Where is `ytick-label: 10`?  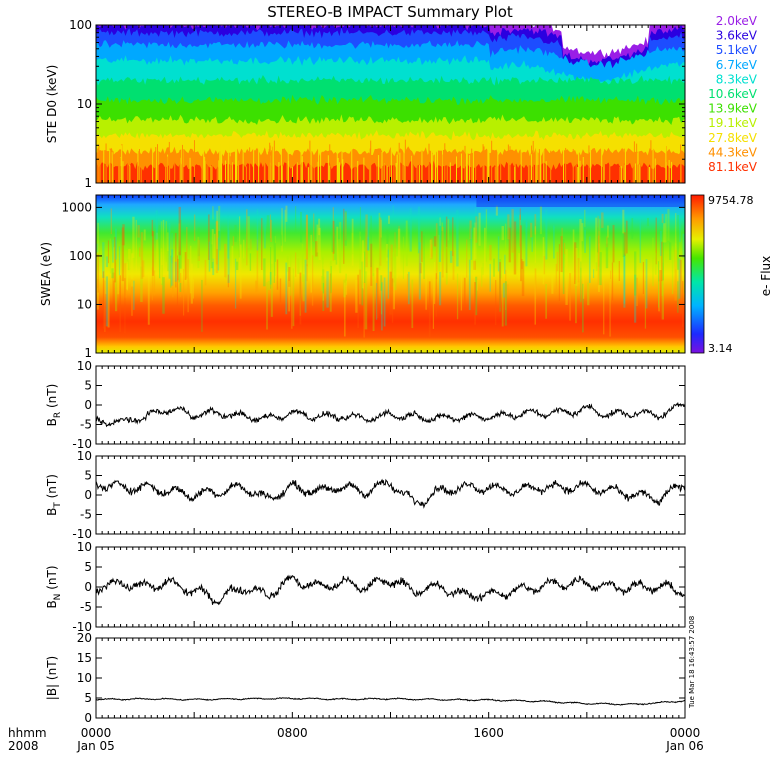 ytick-label: 10 is located at coordinates (84, 678).